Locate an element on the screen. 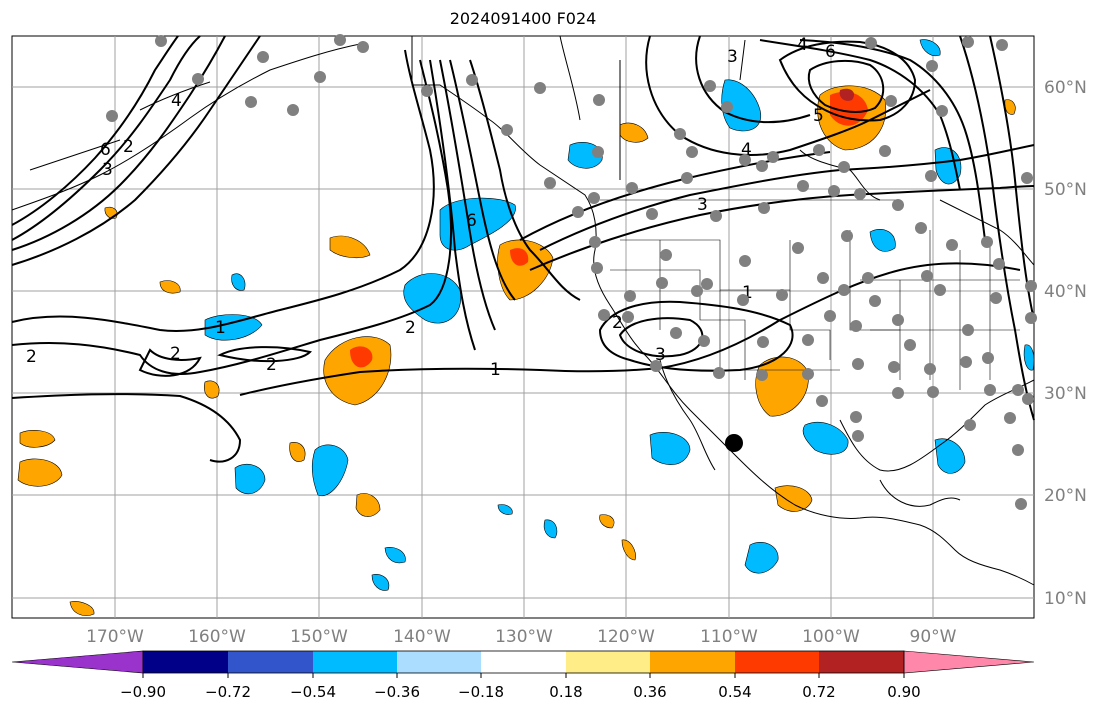  lon-label: 130°W is located at coordinates (524, 637).